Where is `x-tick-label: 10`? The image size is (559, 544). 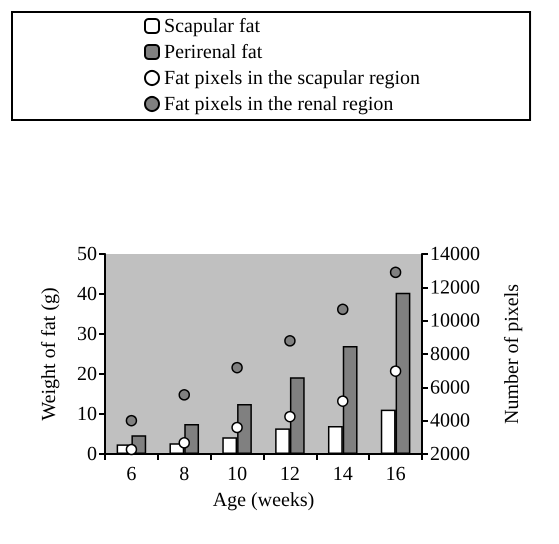
x-tick-label: 10 is located at coordinates (237, 474).